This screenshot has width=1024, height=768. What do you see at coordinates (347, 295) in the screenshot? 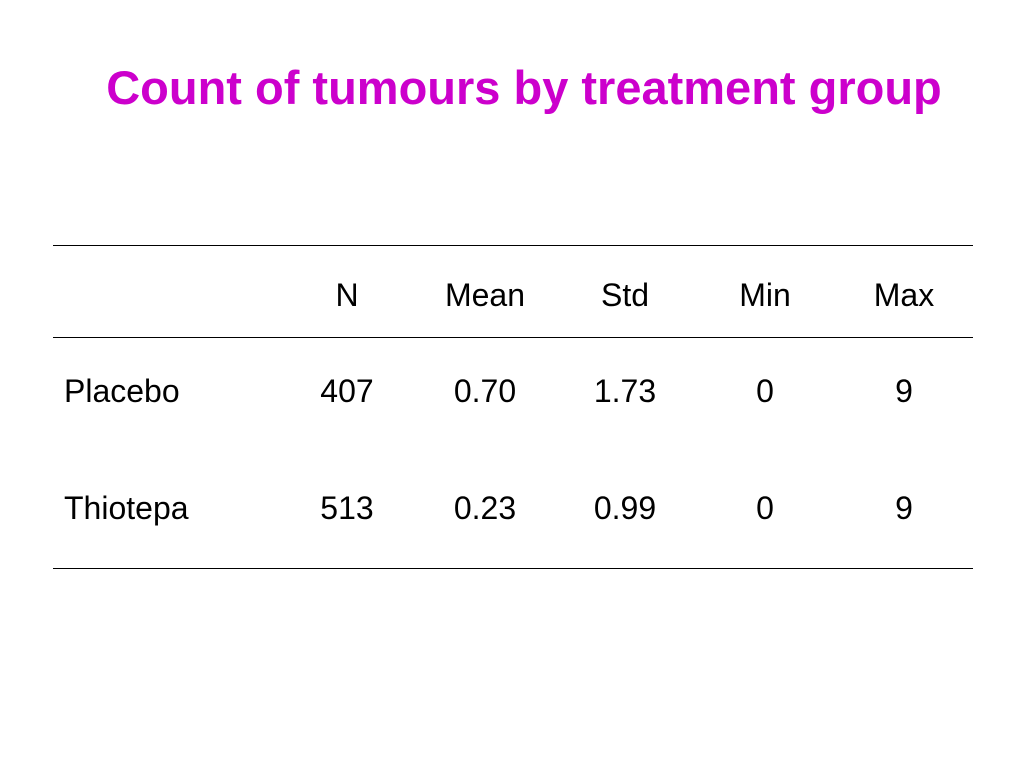
I see `column-header: N` at bounding box center [347, 295].